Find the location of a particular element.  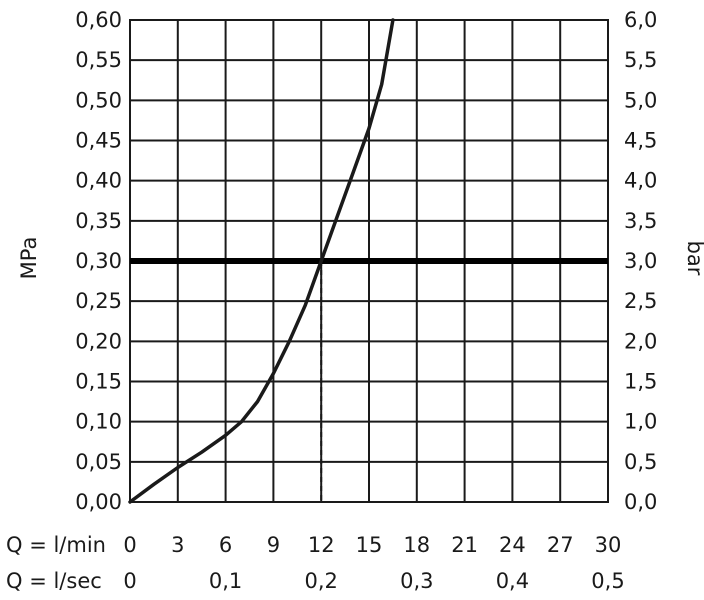

x-tick-label-lmin: 6 is located at coordinates (225, 545).